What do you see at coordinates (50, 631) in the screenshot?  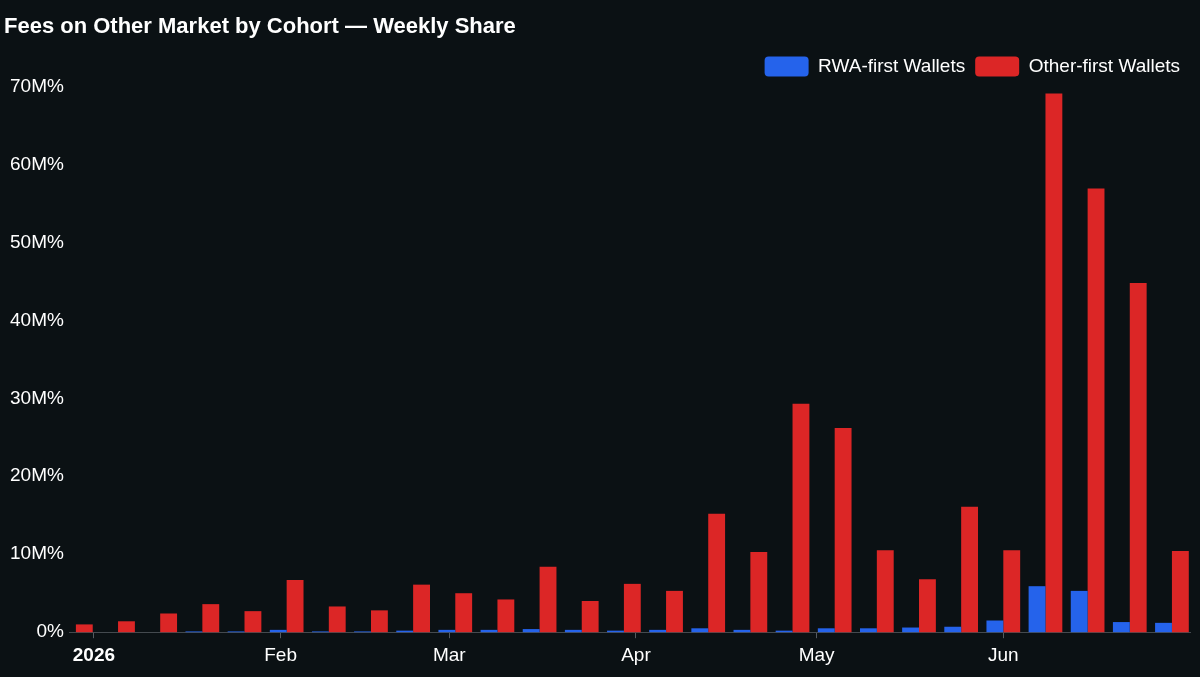 I see `y-tick-label: 0%` at bounding box center [50, 631].